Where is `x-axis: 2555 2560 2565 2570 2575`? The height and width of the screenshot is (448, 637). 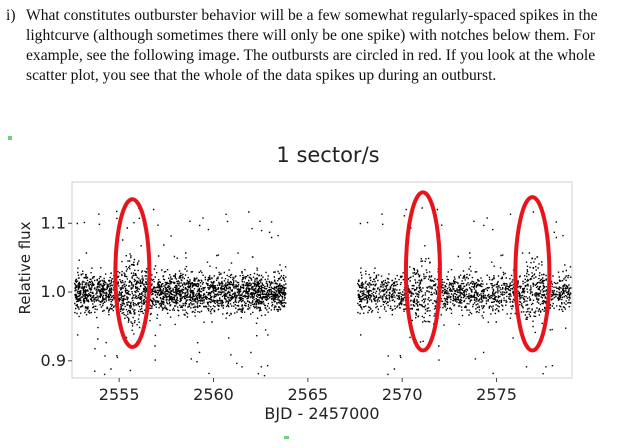
x-axis: 2555 2560 2565 2570 2575 is located at coordinates (308, 391).